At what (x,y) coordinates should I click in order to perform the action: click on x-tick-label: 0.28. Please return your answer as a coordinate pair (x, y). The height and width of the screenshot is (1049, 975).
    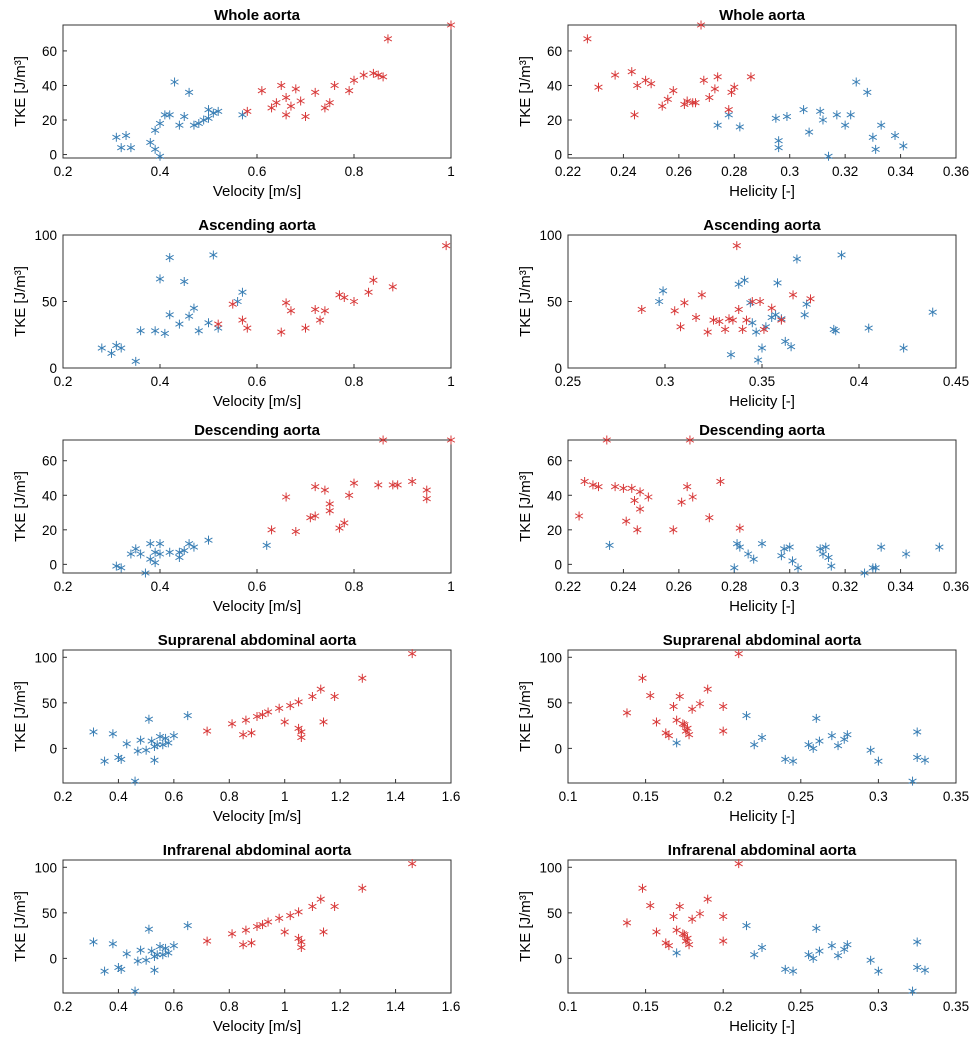
    Looking at the image, I should click on (734, 586).